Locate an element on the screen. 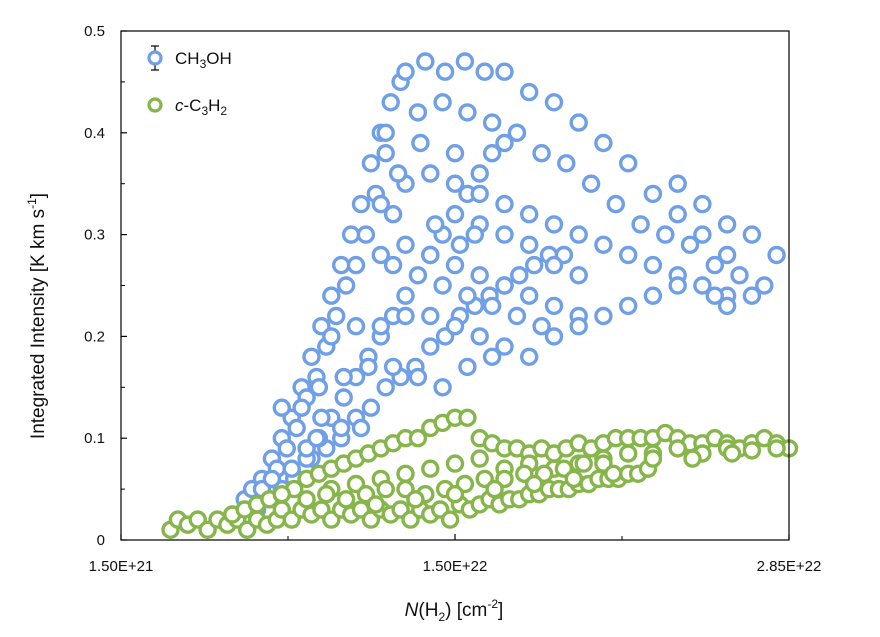 The height and width of the screenshot is (637, 880). x-tick-label-0: 1.50E+21 is located at coordinates (121, 566).